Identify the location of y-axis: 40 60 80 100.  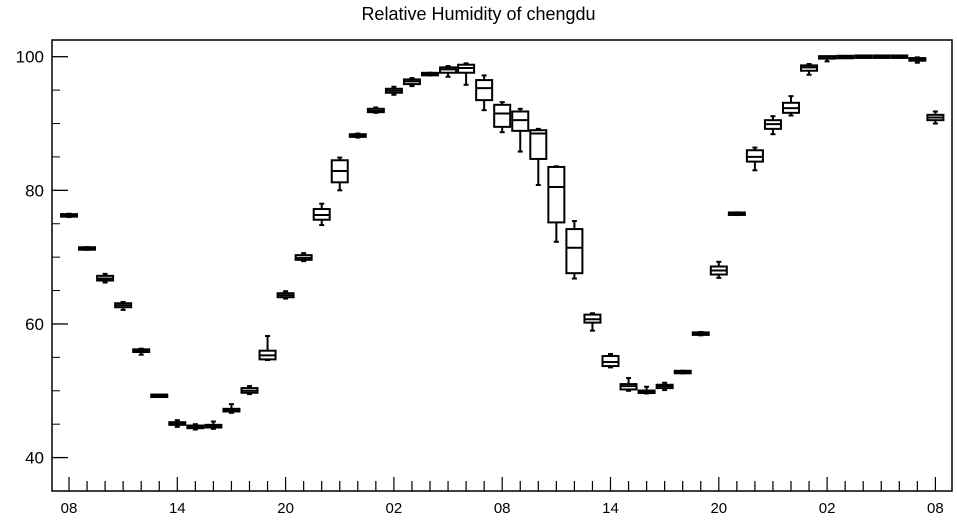
(42, 258).